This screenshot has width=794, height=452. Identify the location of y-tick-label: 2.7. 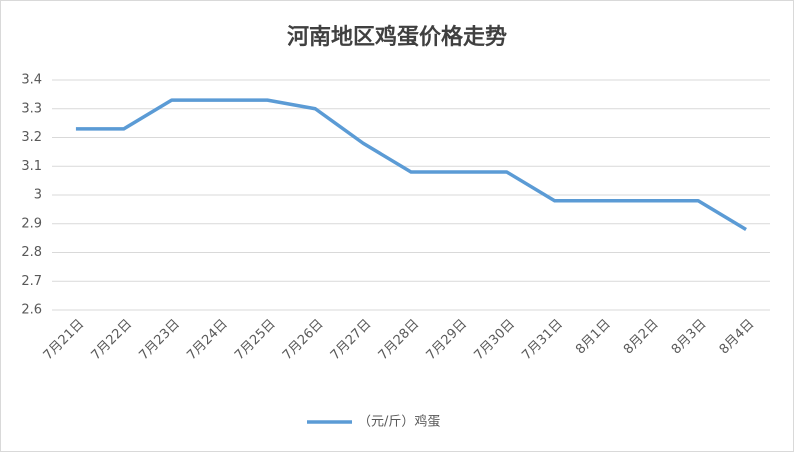
(31, 281).